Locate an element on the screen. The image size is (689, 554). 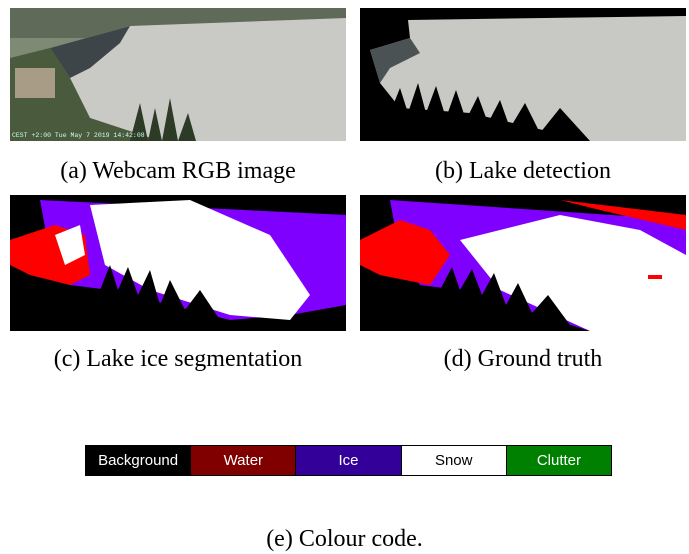
legend-cell: Ice is located at coordinates (349, 460).